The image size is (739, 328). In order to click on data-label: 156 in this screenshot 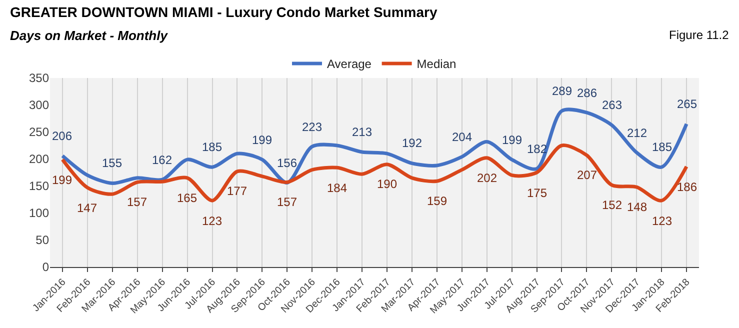, I will do `click(287, 163)`.